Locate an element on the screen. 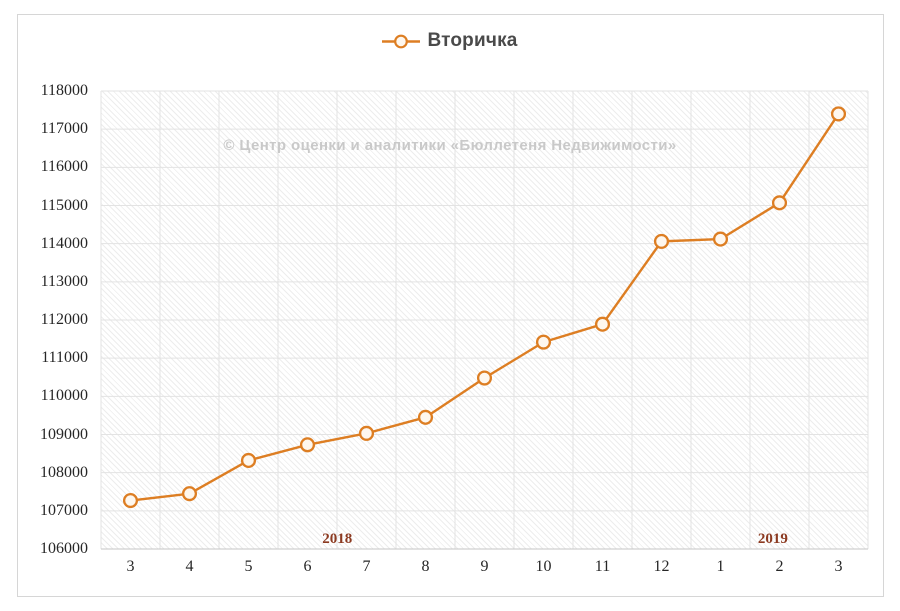  y-tick-label: 115000 is located at coordinates (64, 205).